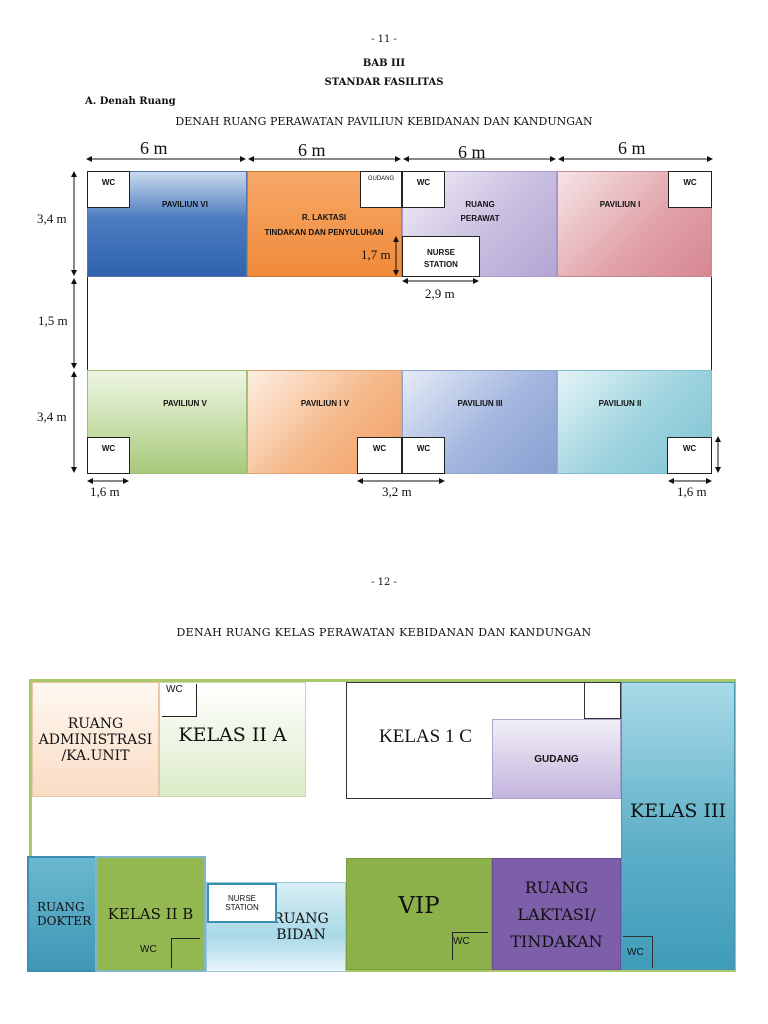  Describe the element at coordinates (185, 204) in the screenshot. I see `label-paviliun-vi: PAVILIUN VI` at that location.